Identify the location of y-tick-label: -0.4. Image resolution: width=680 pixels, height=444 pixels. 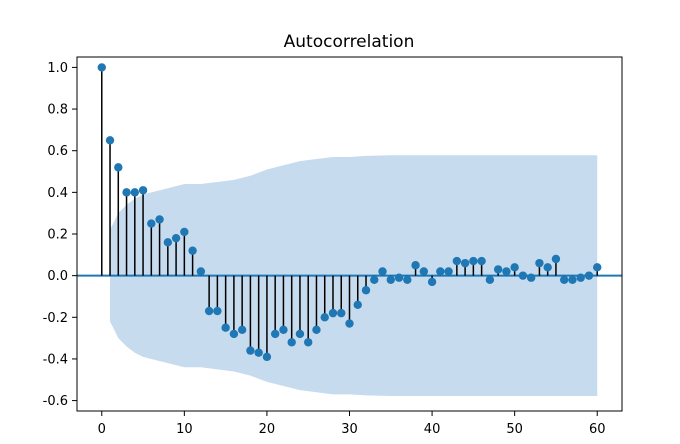
(55, 359).